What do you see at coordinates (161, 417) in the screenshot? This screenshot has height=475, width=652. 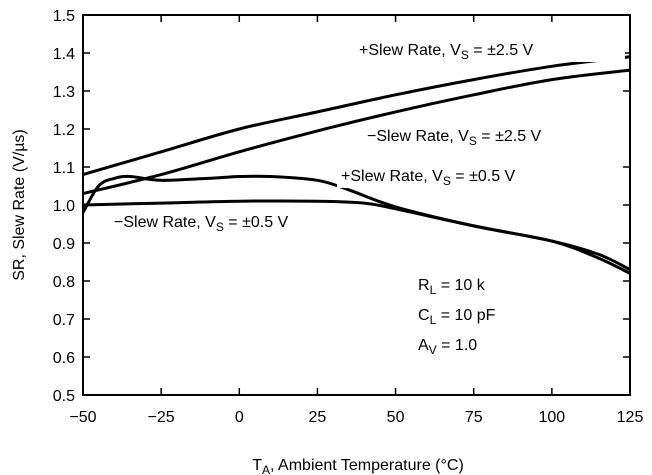 I see `x-tick-label: −25` at bounding box center [161, 417].